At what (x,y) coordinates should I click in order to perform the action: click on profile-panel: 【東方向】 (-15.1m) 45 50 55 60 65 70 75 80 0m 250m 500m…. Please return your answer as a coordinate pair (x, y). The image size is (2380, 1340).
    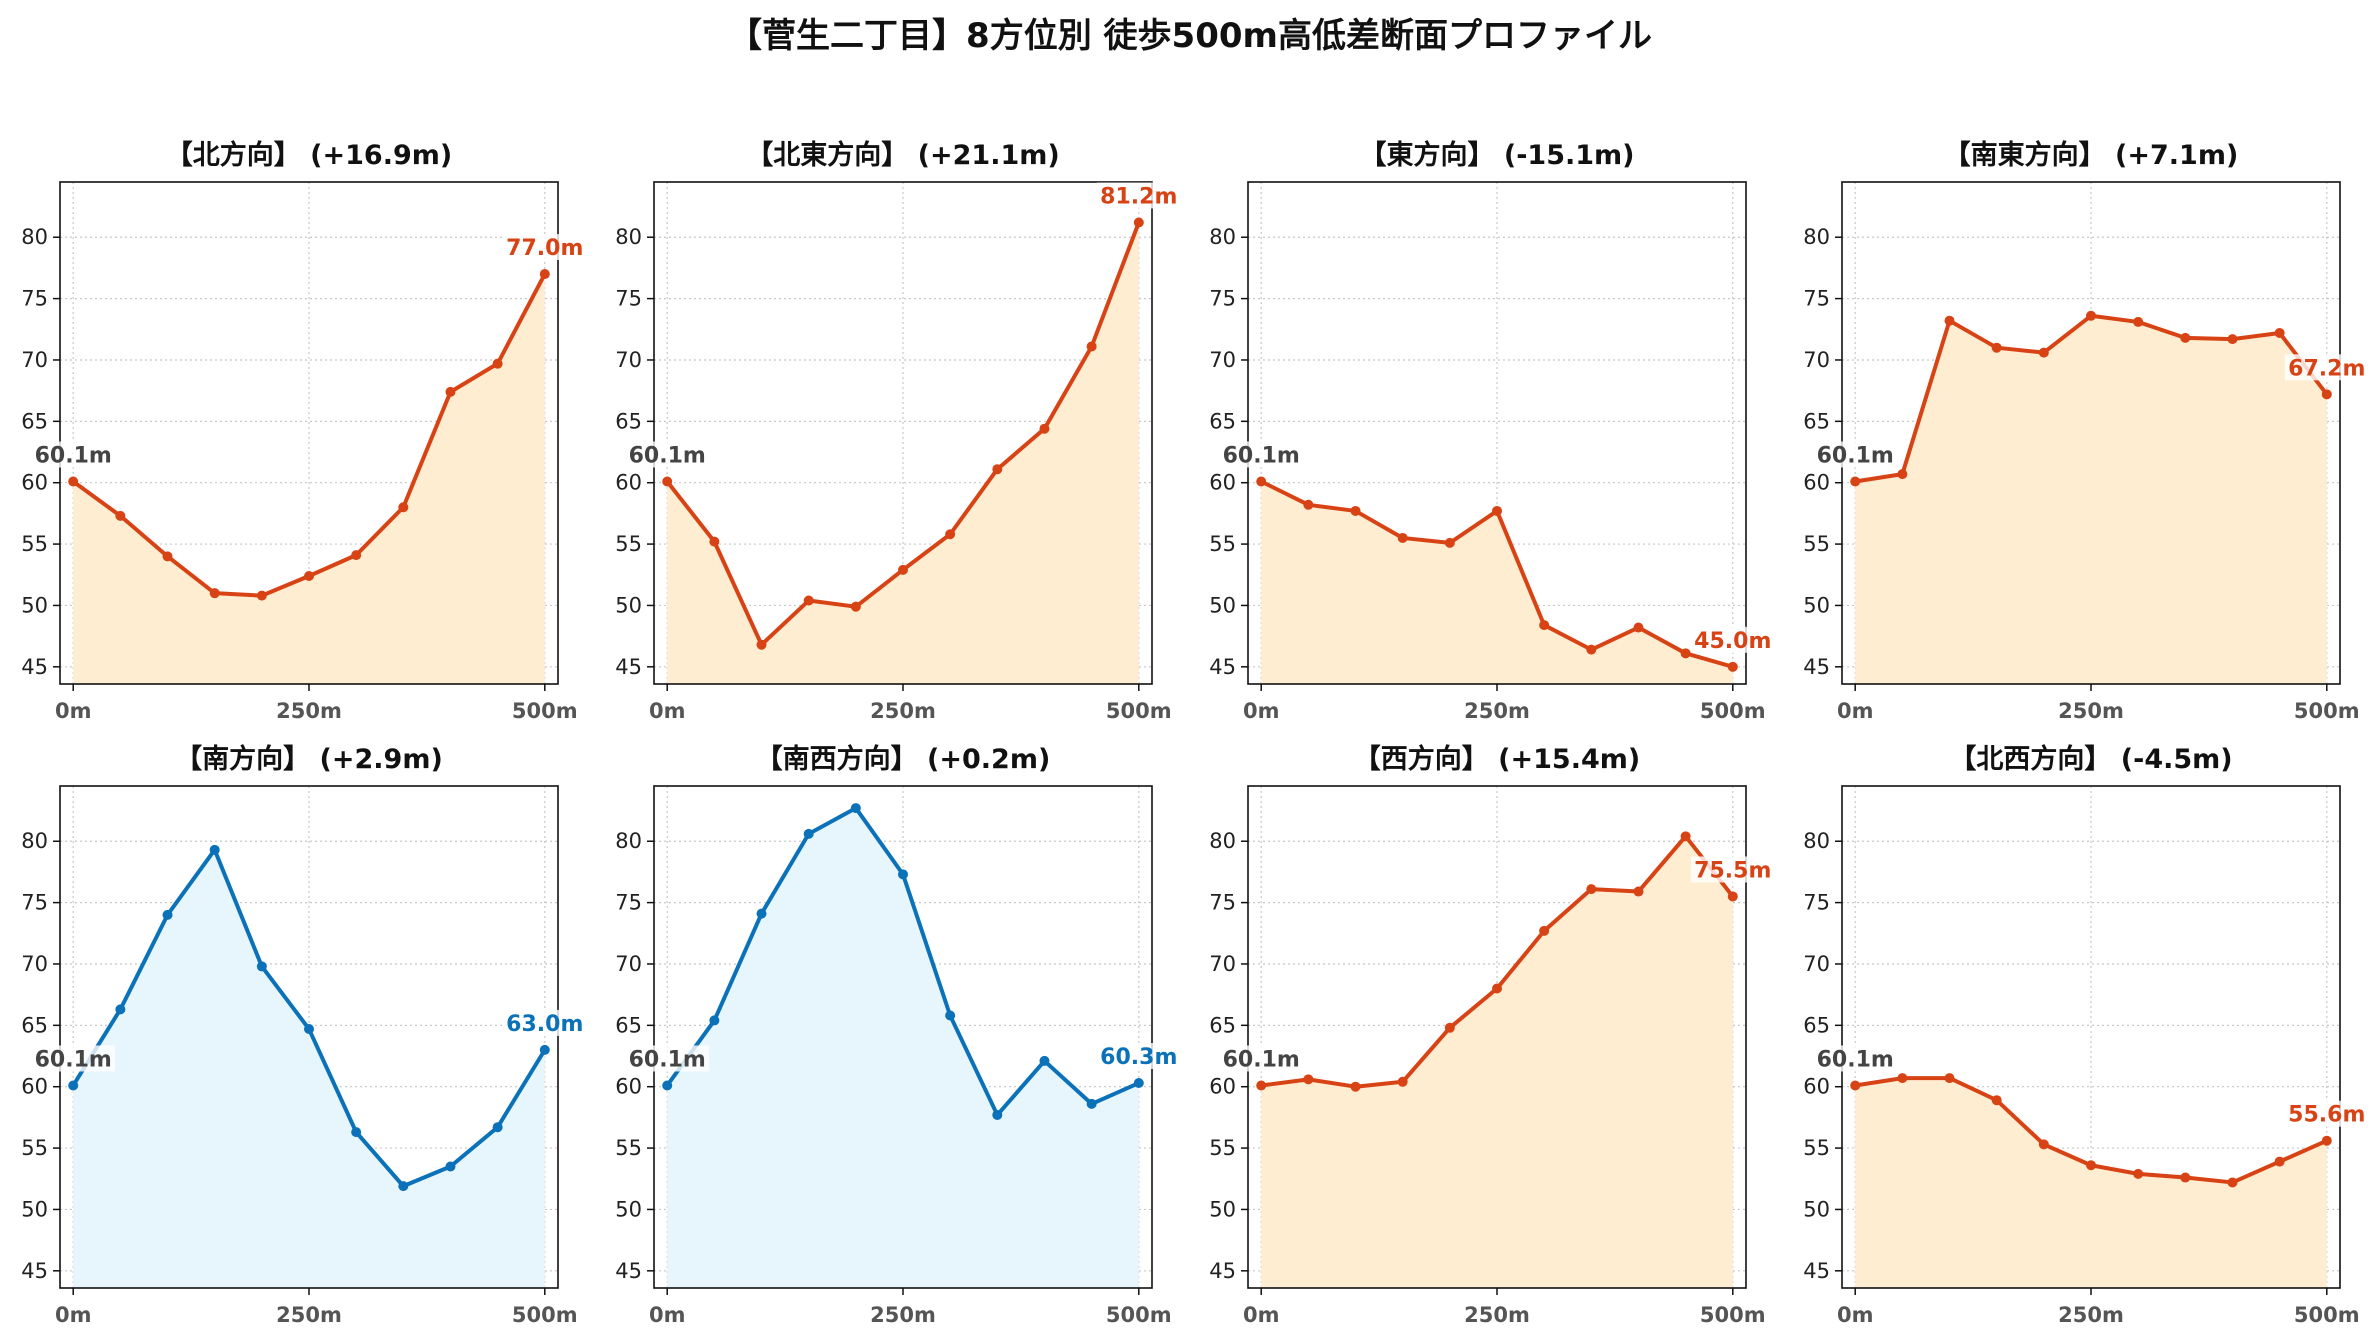
    Looking at the image, I should click on (1492, 431).